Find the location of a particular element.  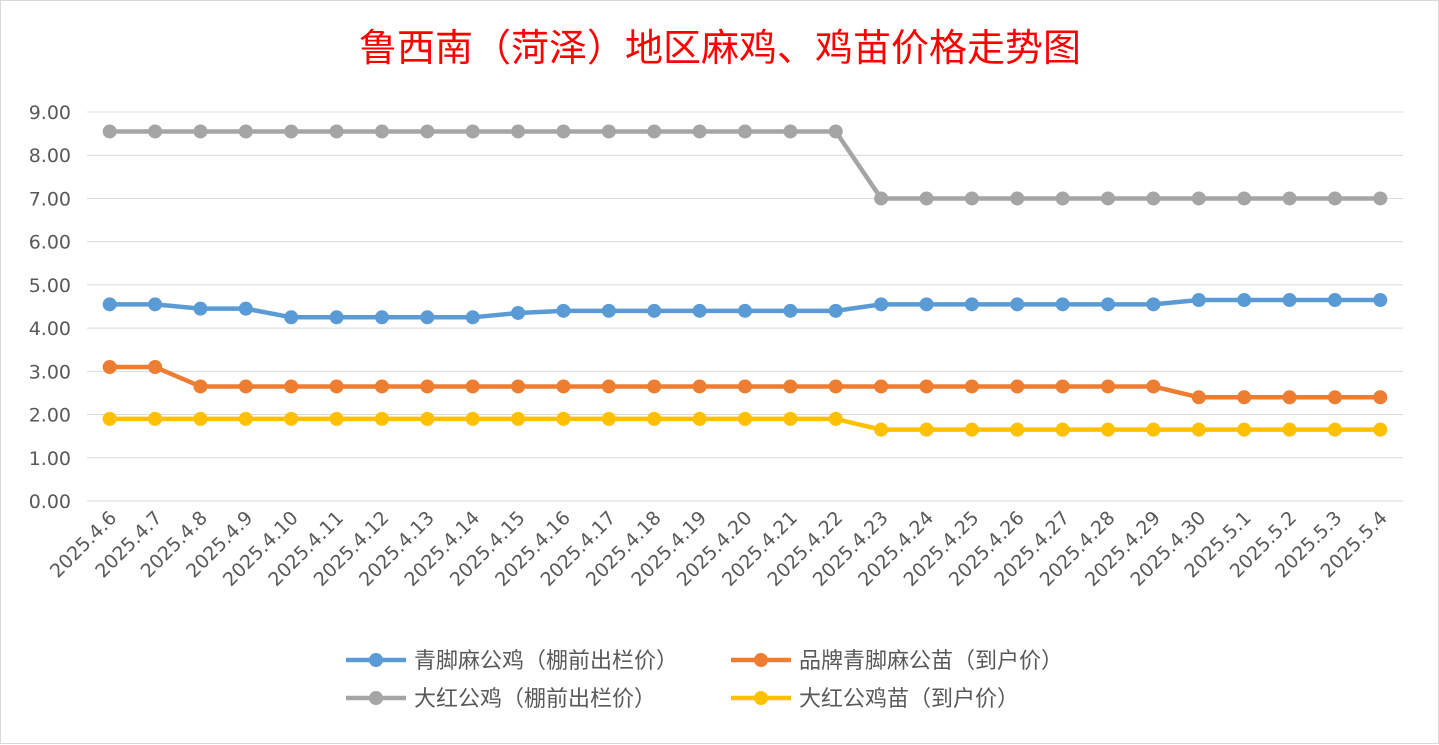

chart-title: 鲁西南（菏泽）地区麻鸡、鸡苗价格走势图 is located at coordinates (720, 48).